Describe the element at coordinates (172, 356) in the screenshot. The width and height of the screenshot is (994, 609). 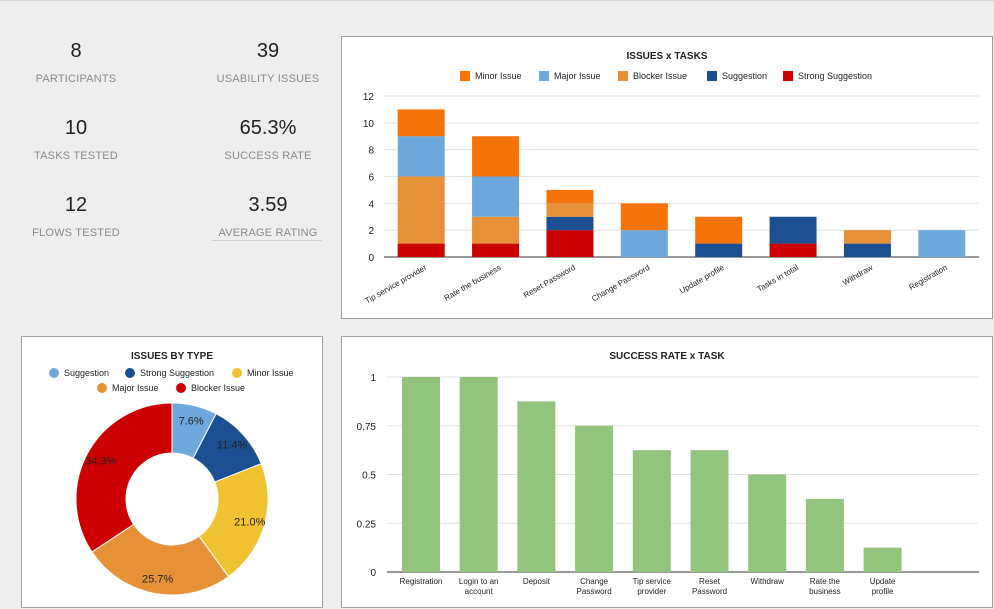
I see `chart-title: ISSUES BY TYPE` at that location.